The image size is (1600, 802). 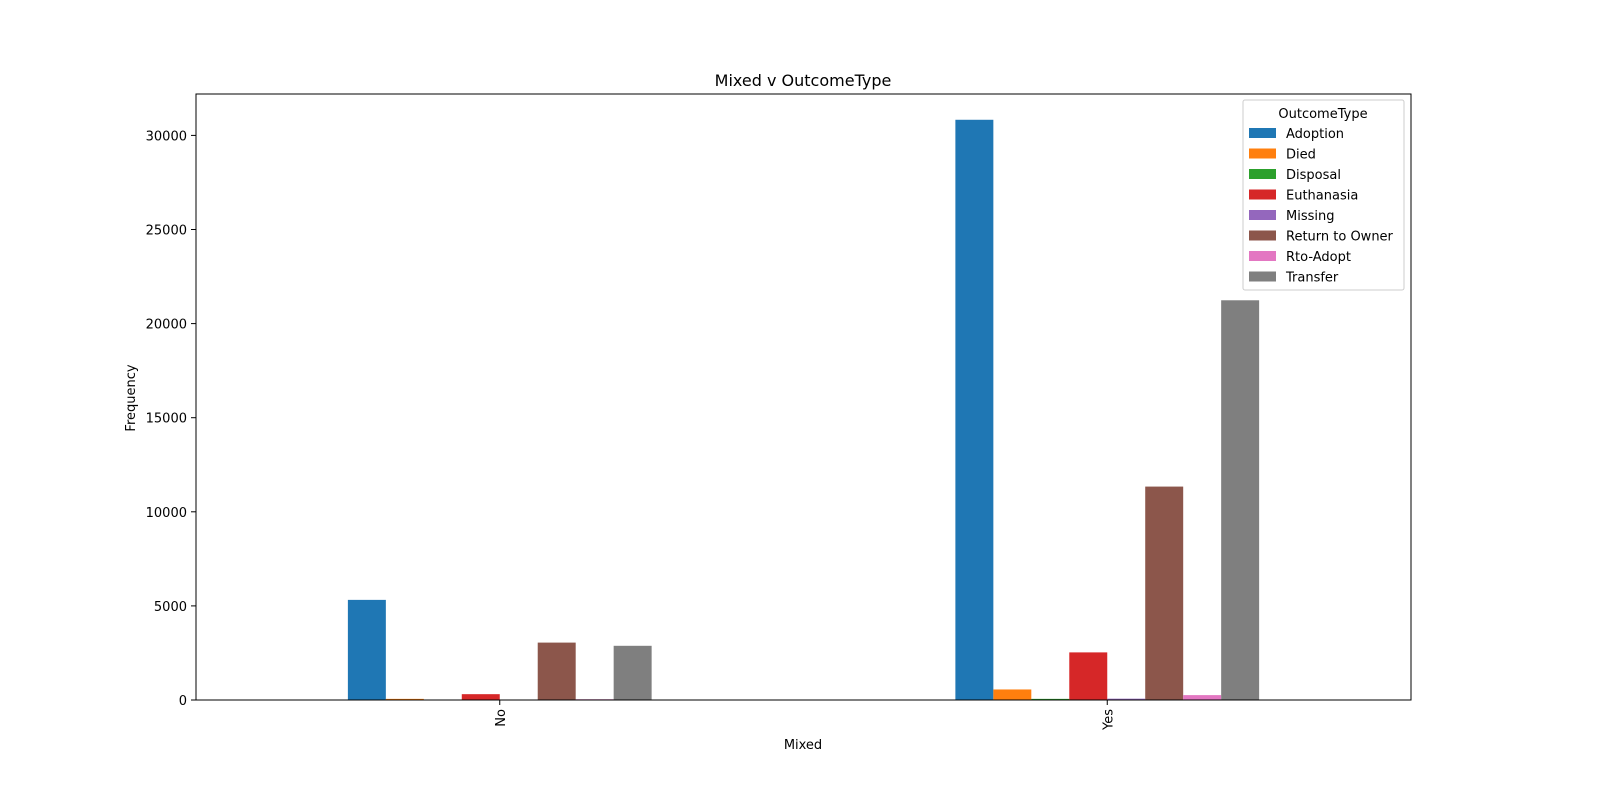 I want to click on legend-label: Rto-Adopt, so click(x=1318, y=257).